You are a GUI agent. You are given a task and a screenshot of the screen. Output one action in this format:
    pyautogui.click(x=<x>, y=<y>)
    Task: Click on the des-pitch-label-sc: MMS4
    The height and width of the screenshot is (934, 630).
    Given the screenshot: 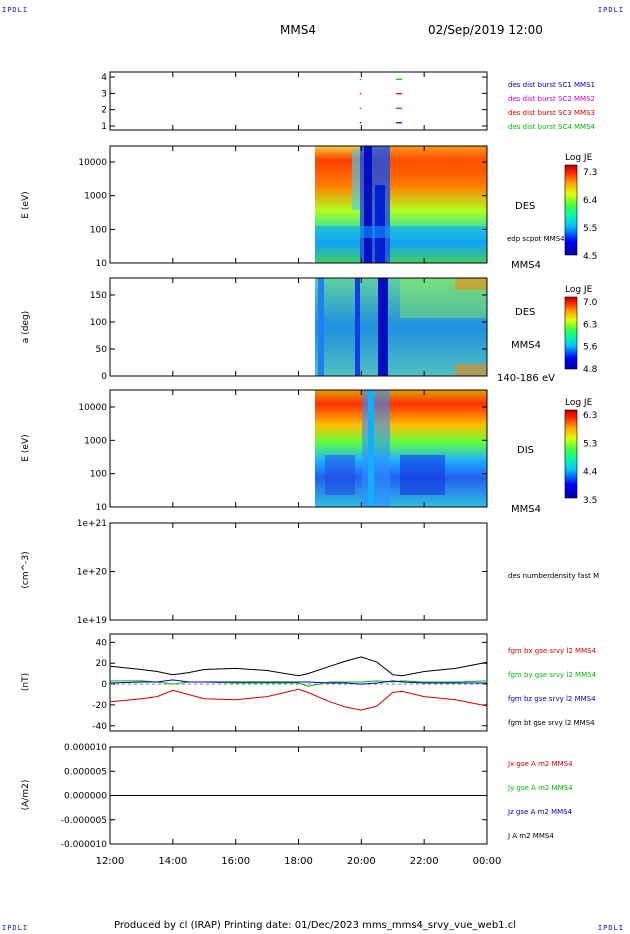 What is the action you would take?
    pyautogui.click(x=526, y=345)
    